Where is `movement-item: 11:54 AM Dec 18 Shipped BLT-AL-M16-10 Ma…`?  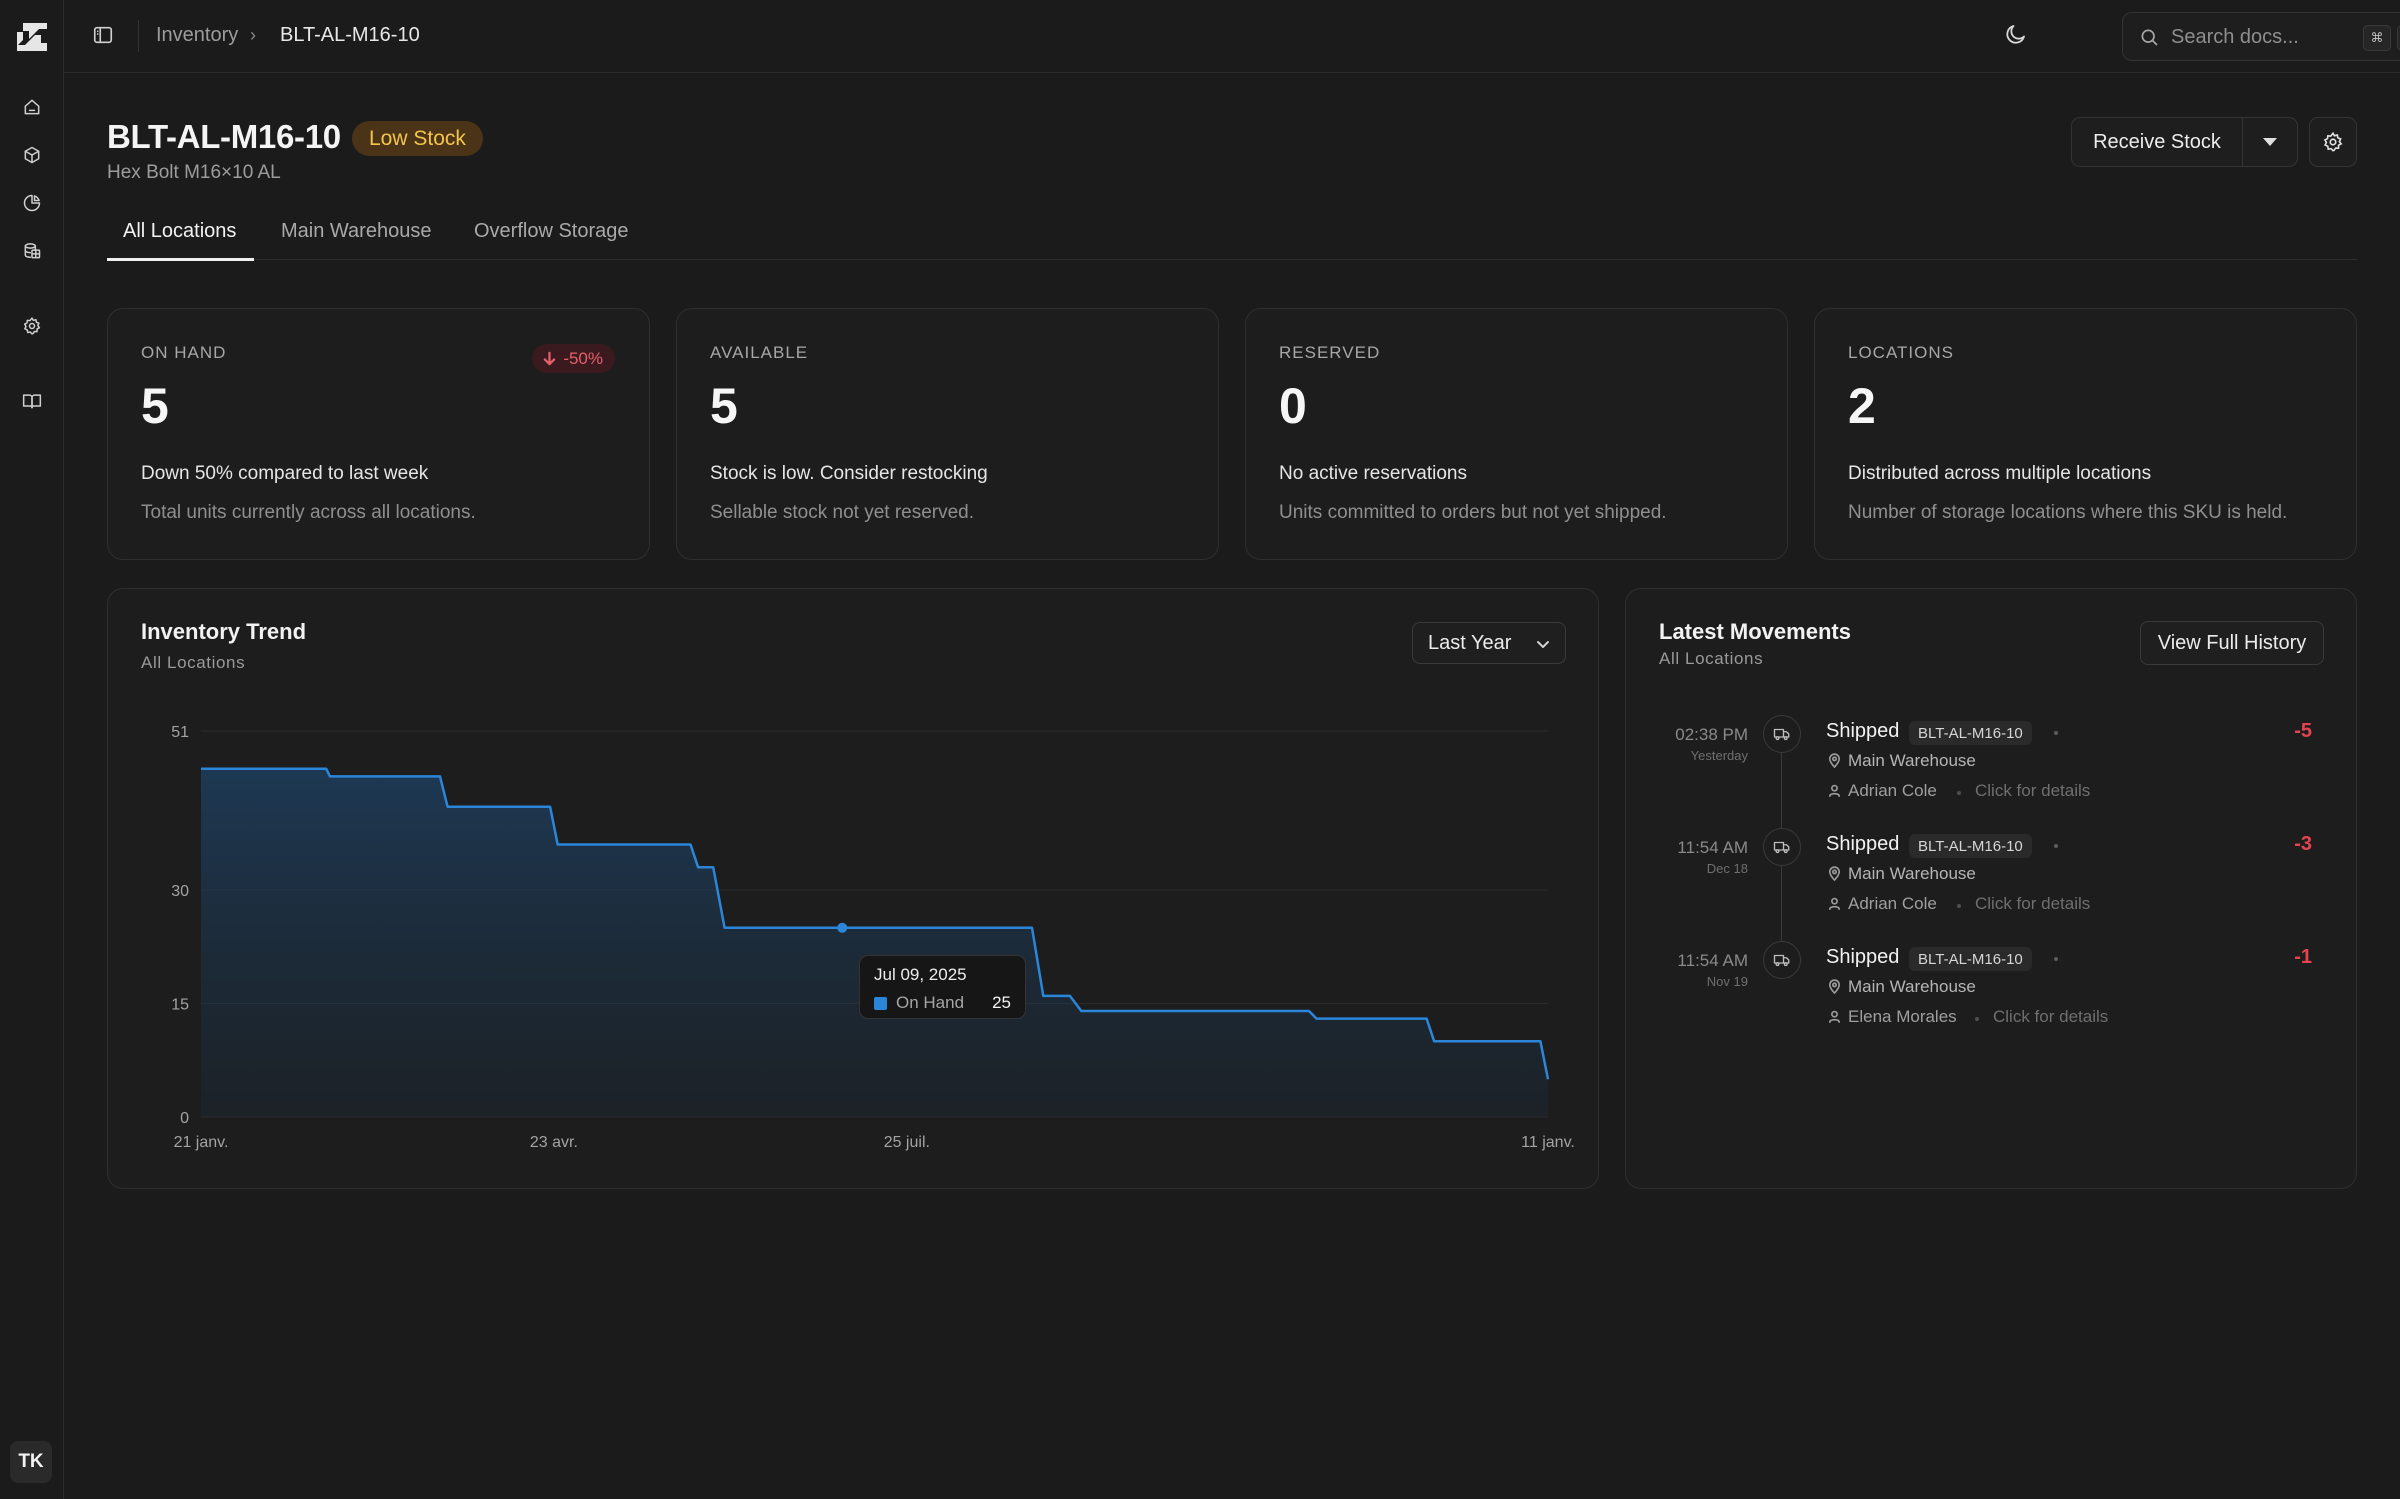
movement-item: 11:54 AM Dec 18 Shipped BLT-AL-M16-10 Ma… is located at coordinates (1991, 874).